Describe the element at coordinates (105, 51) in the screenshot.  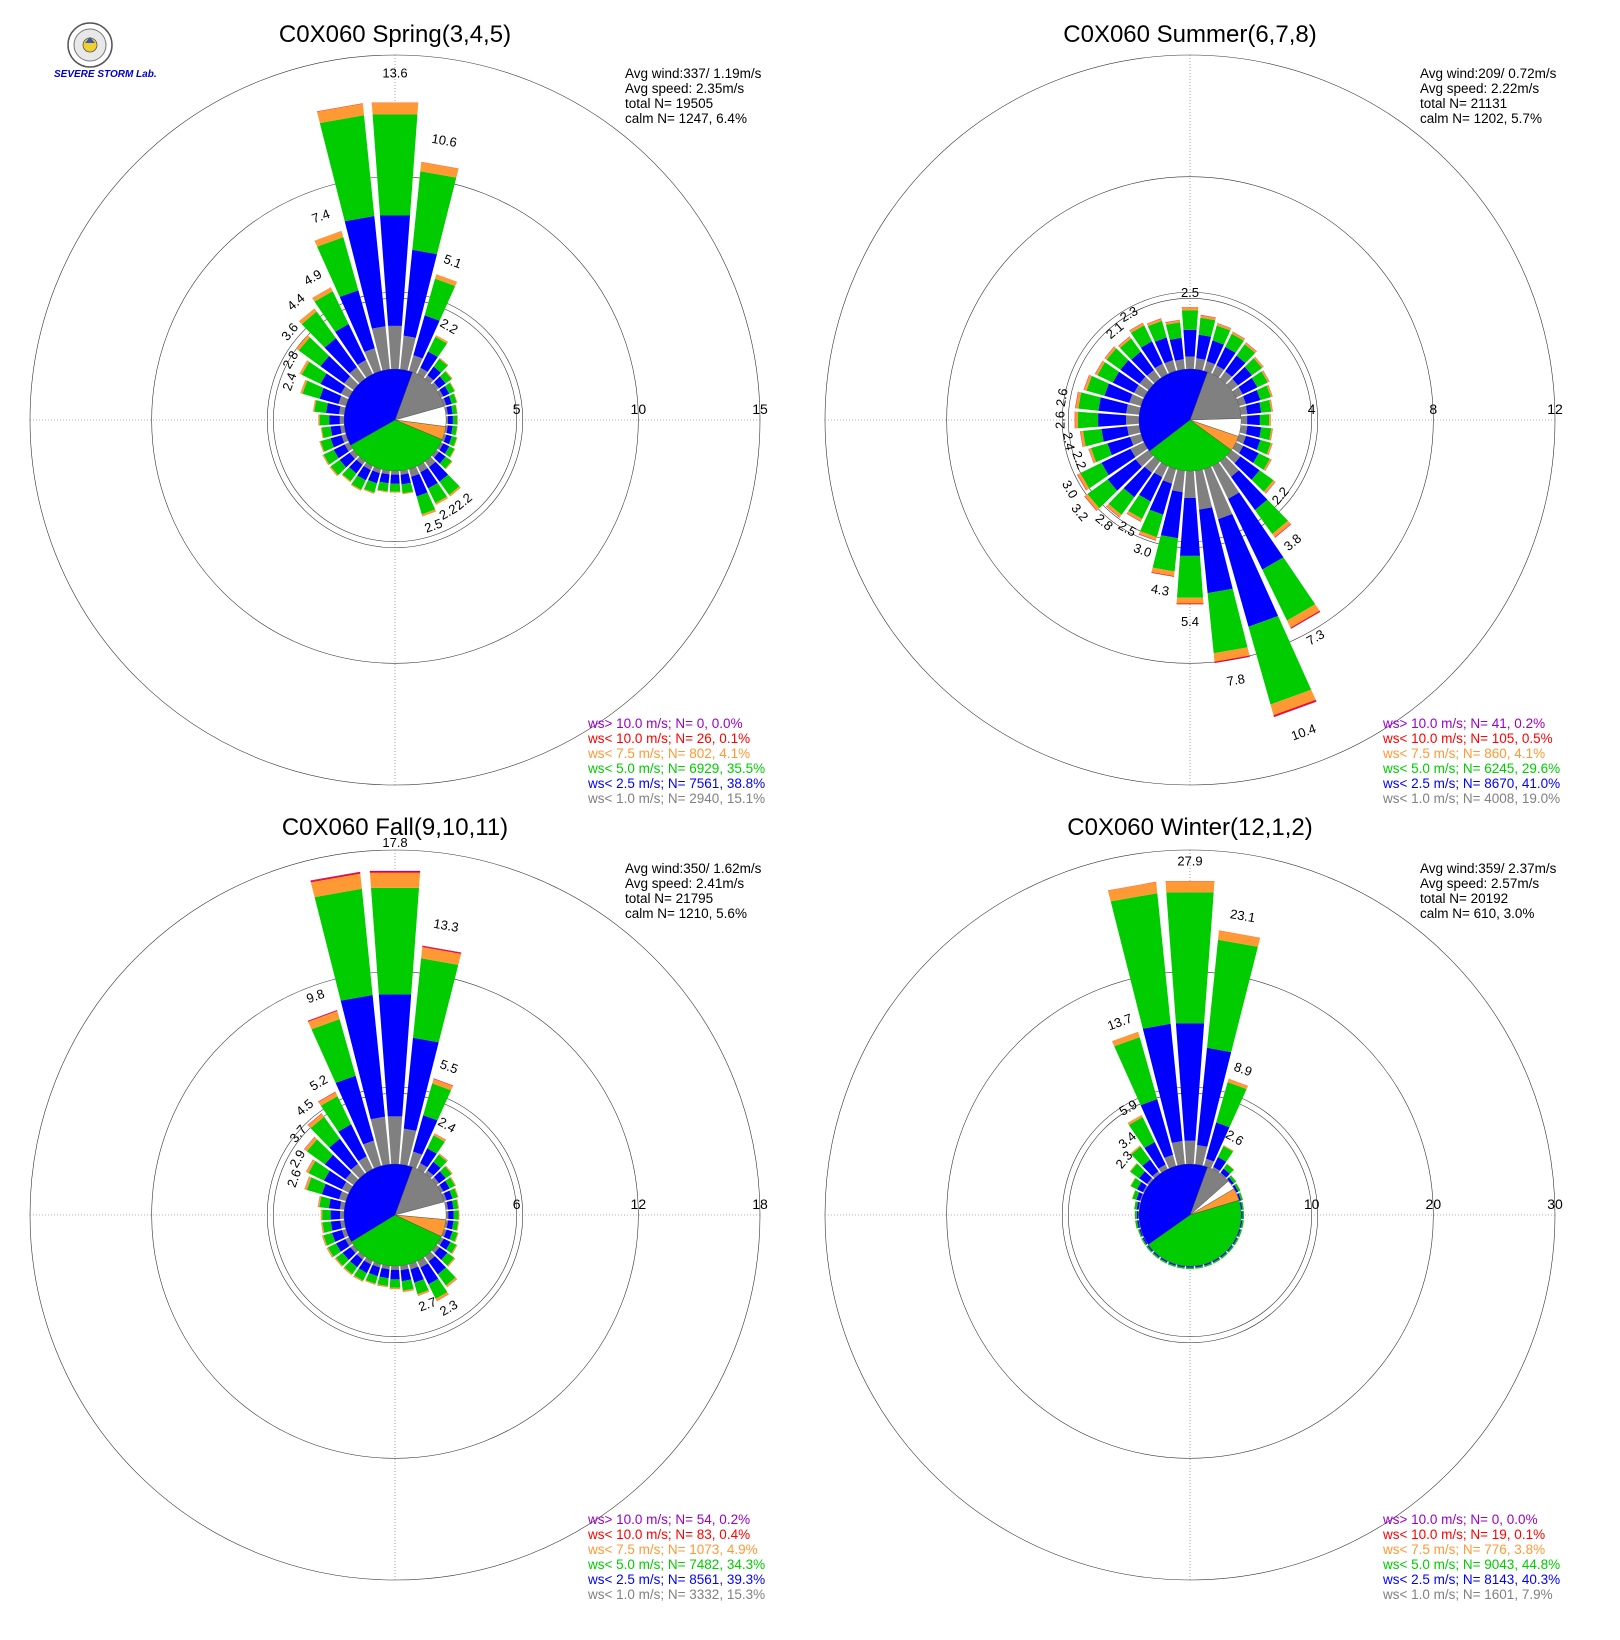
I see `severe-storm-lab-logo: SEVERE STORM Lab.` at that location.